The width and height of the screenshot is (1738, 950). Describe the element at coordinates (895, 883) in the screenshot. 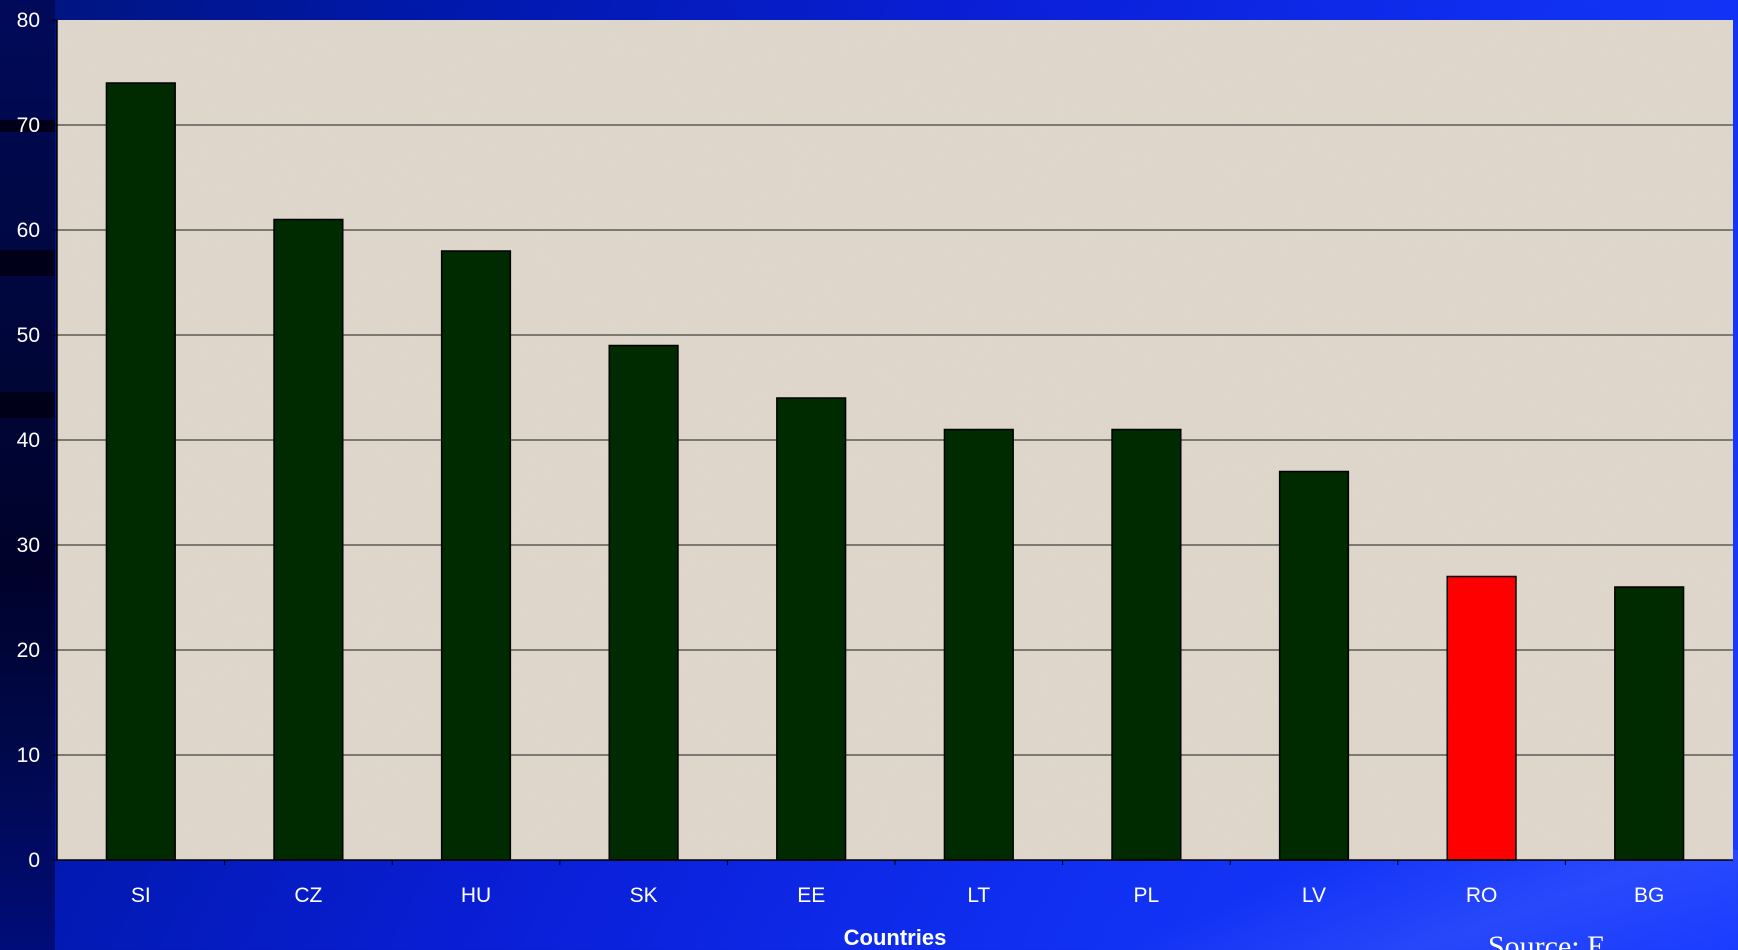

I see `x-axis: SI CZ HU SK EE LT PL LV RO BG` at that location.